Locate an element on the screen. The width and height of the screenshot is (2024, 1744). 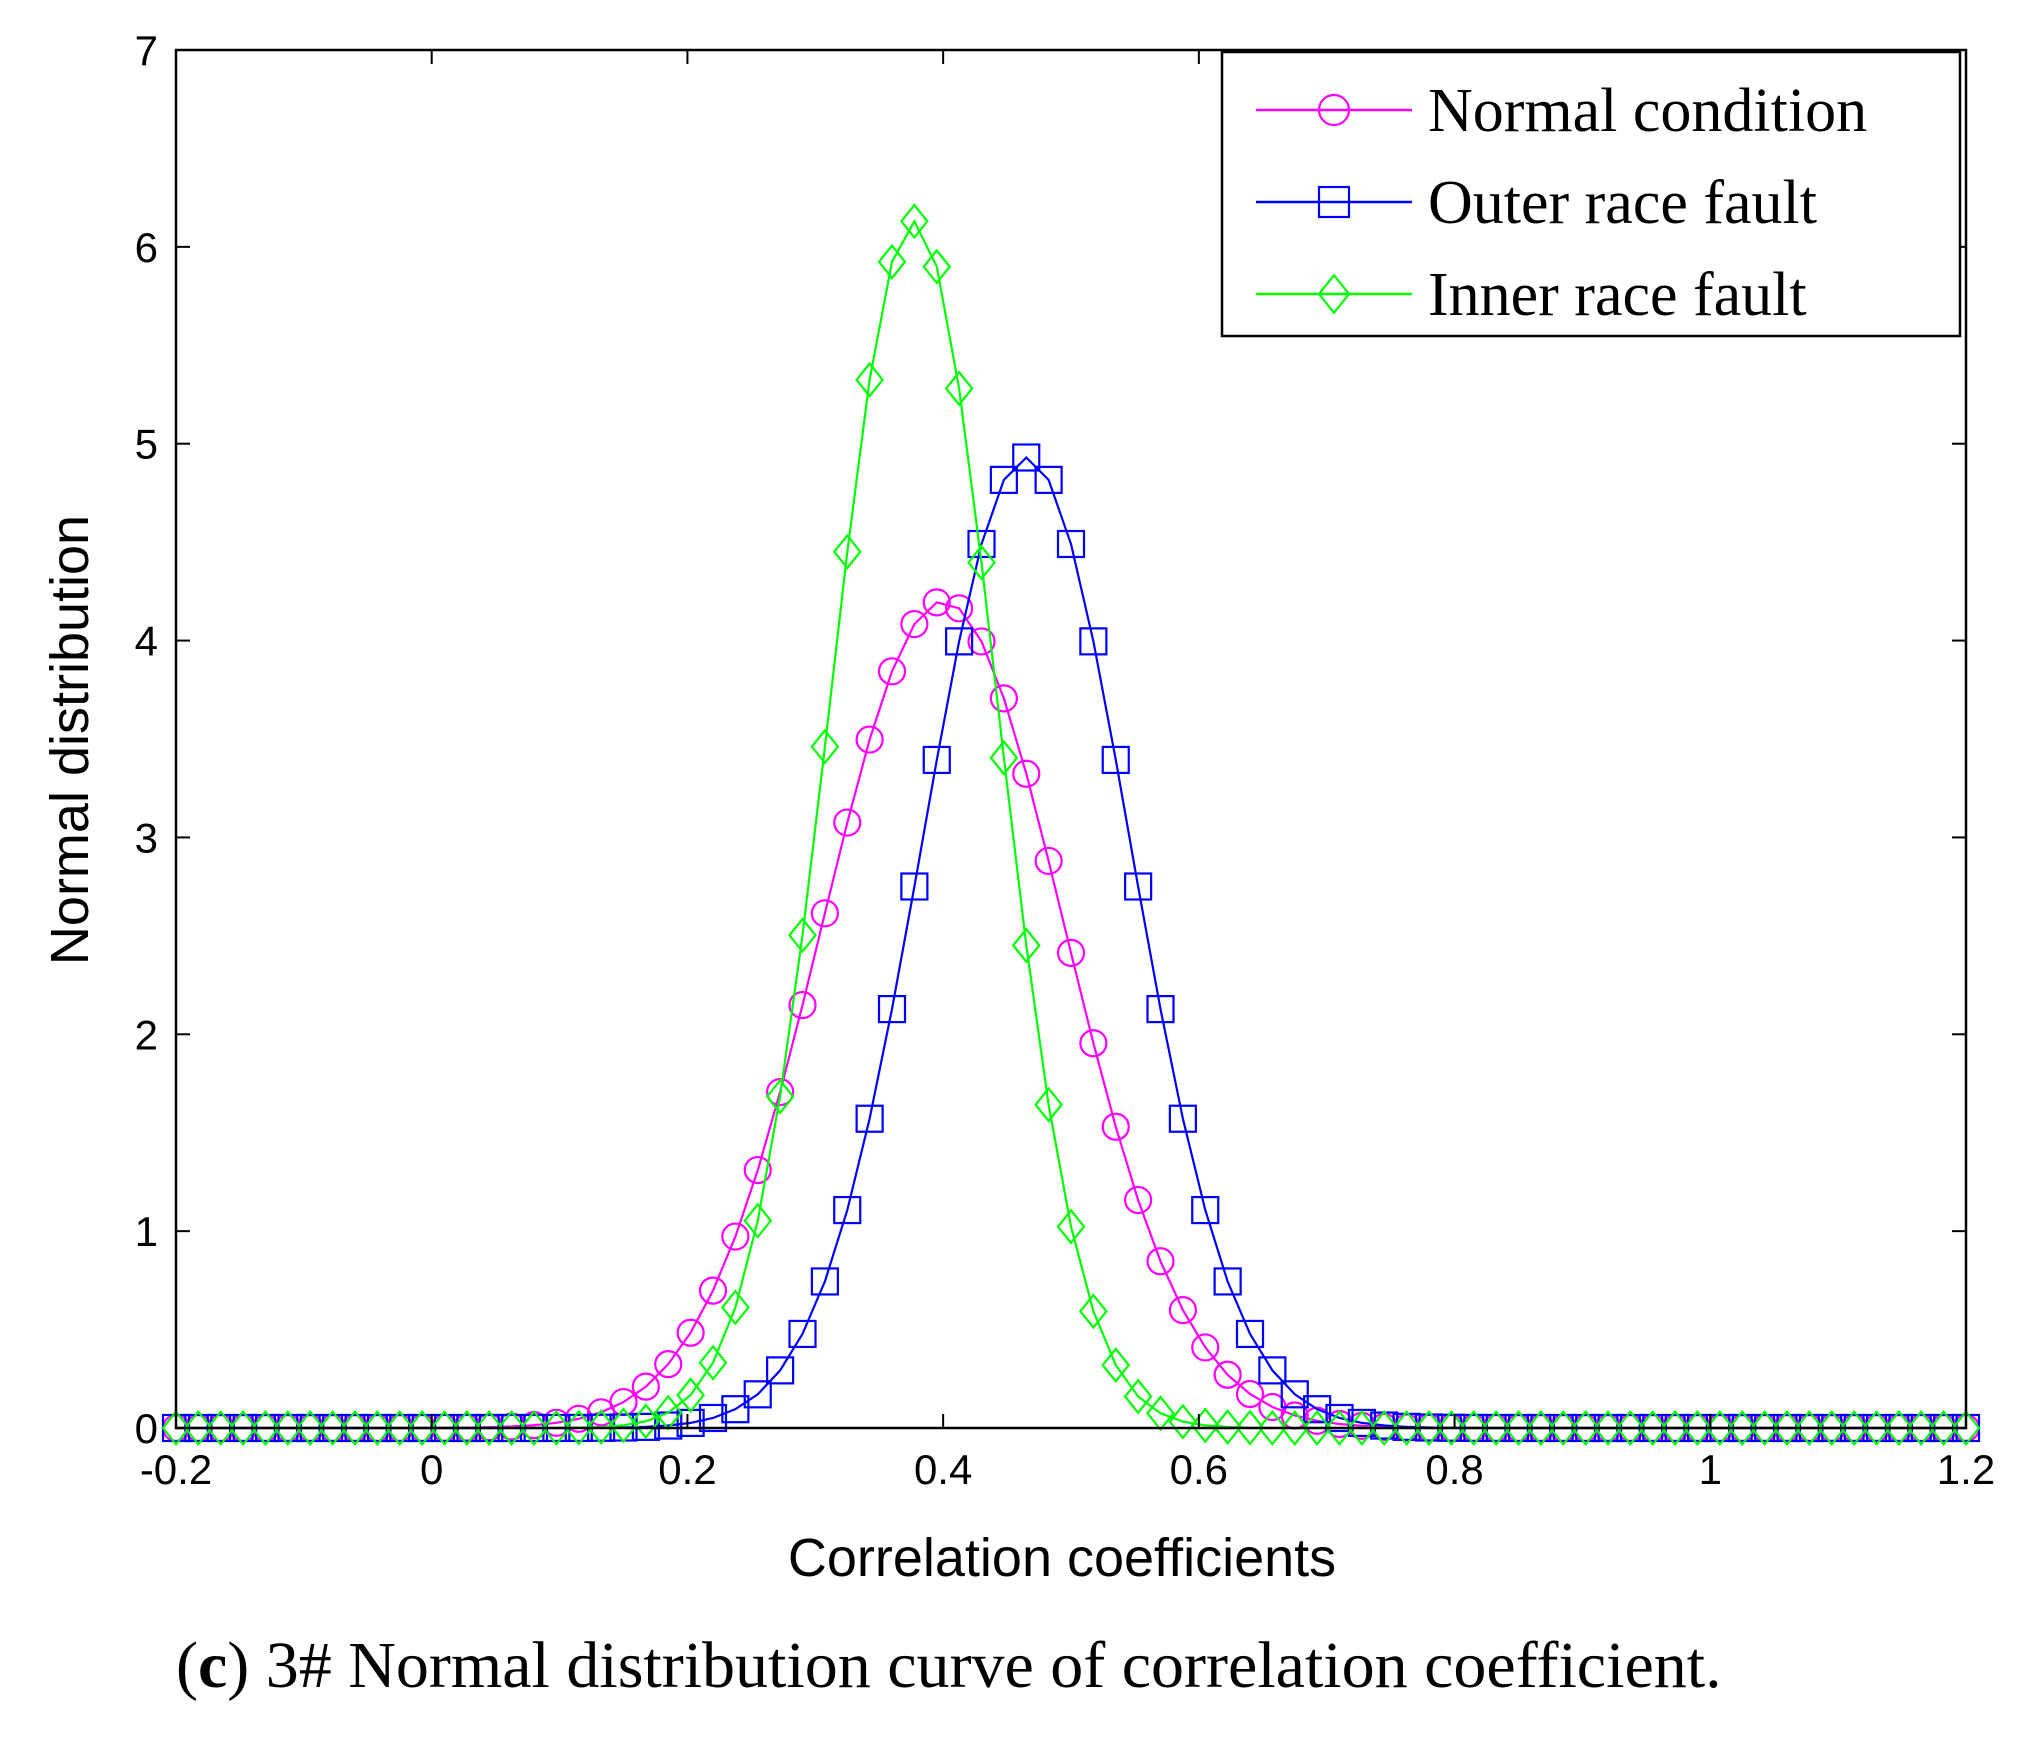
x-tick-label: 1.2 is located at coordinates (1966, 1469).